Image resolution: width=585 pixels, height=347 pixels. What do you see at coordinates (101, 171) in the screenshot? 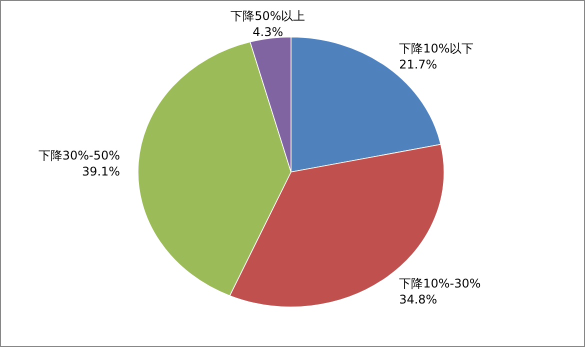
I see `data-label: 39.1%` at bounding box center [101, 171].